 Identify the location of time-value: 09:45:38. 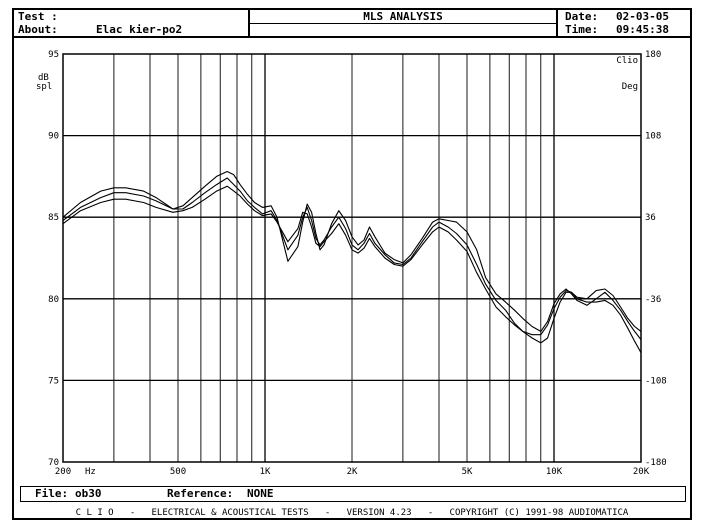
(642, 29).